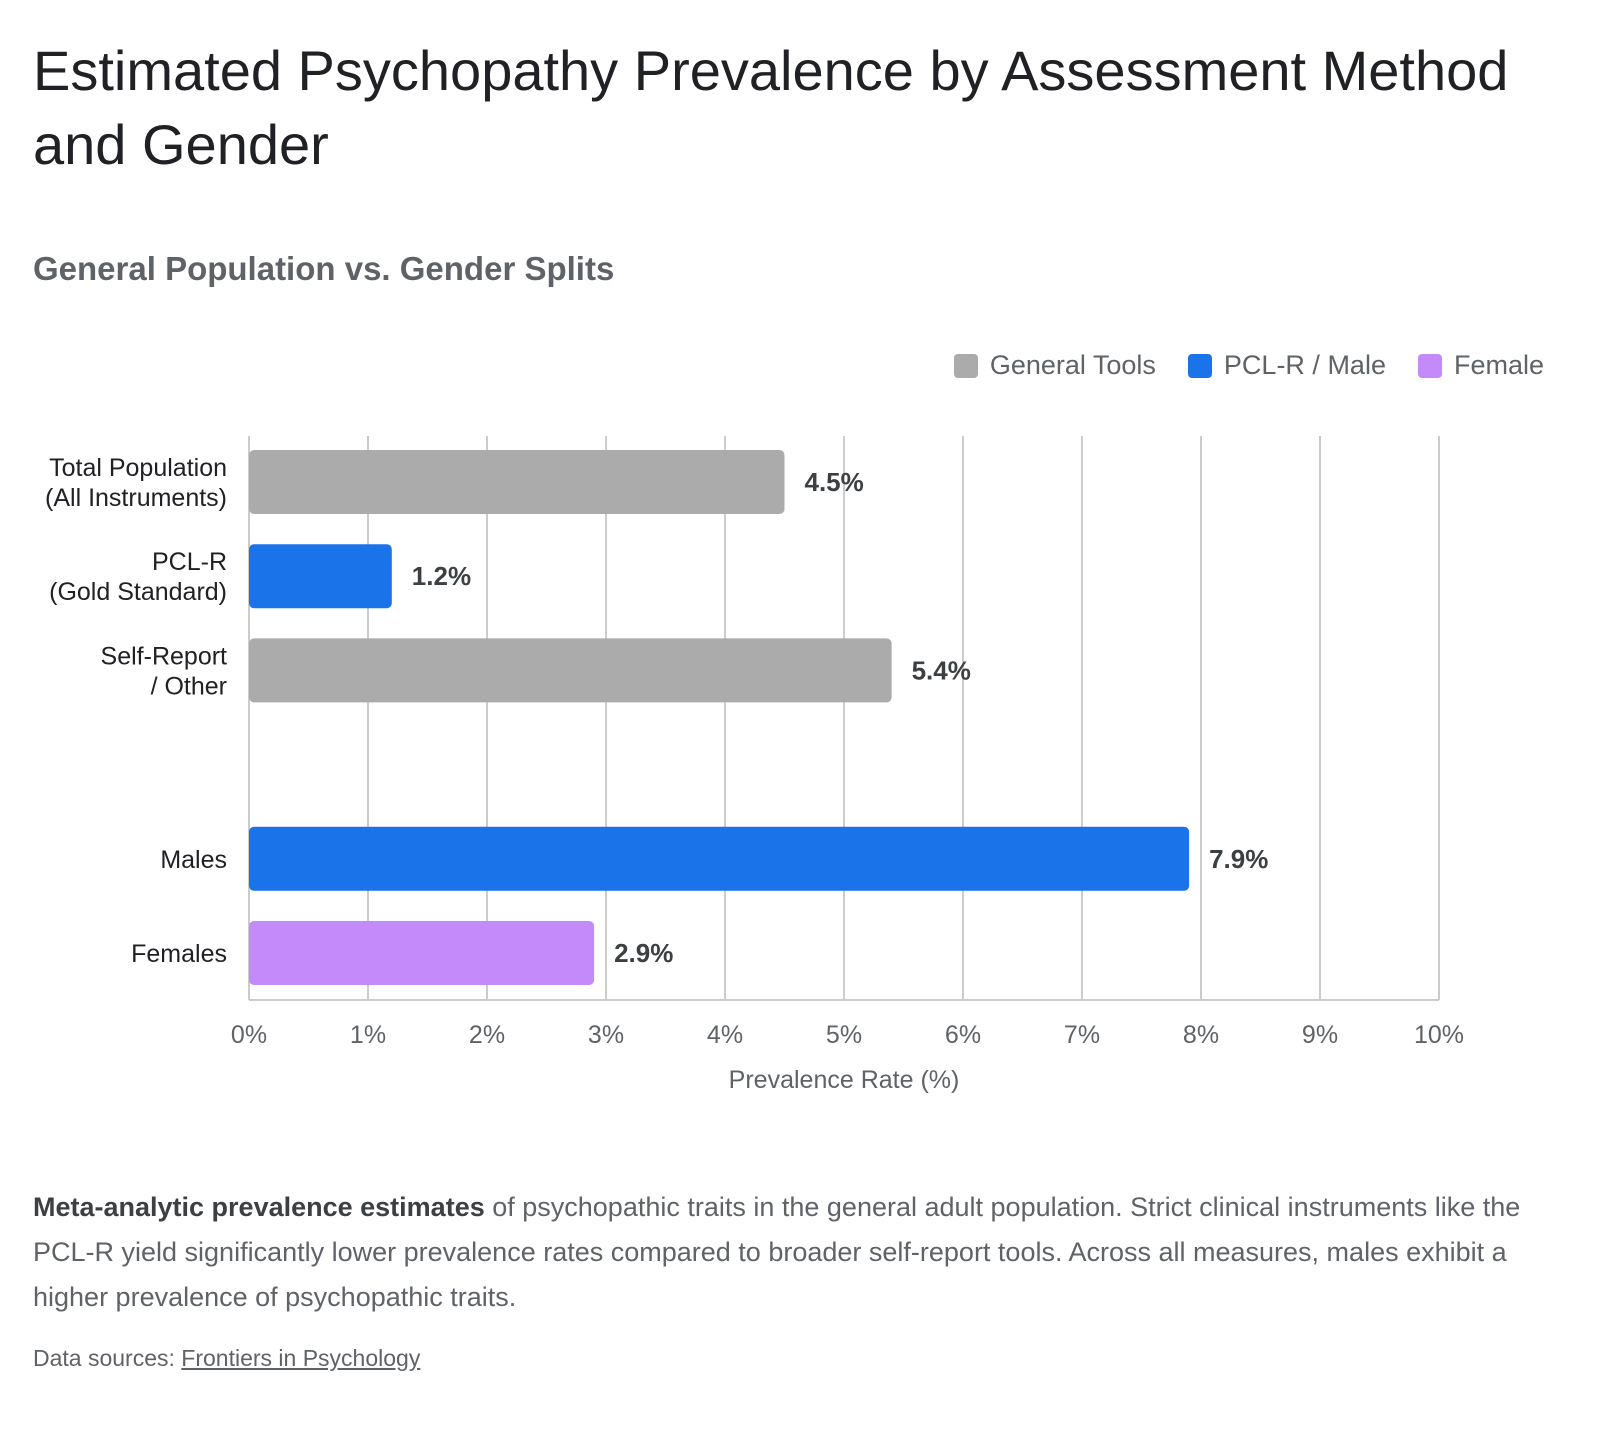  What do you see at coordinates (1439, 1035) in the screenshot?
I see `x-tick-label: 10%` at bounding box center [1439, 1035].